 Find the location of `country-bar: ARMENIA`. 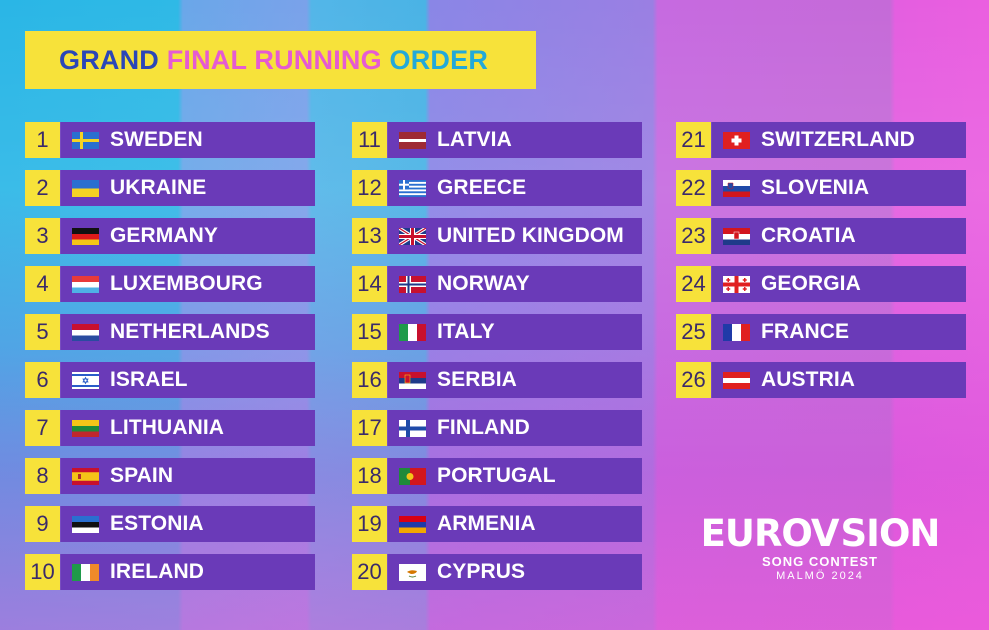

country-bar: ARMENIA is located at coordinates (514, 524).